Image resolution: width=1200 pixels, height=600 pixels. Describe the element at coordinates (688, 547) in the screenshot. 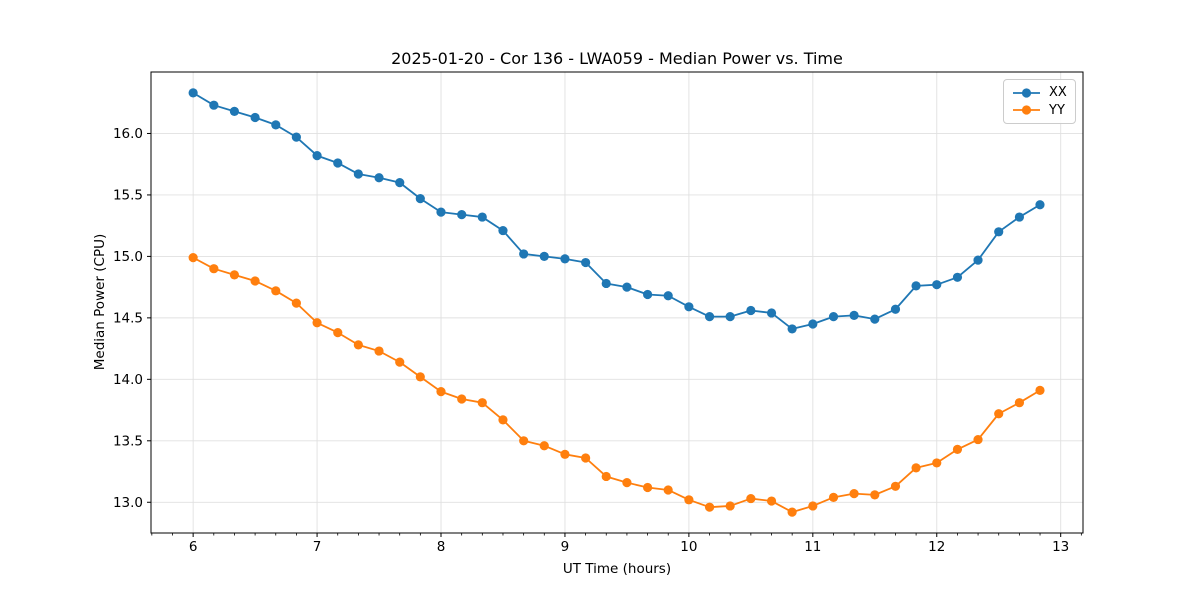

I see `x-tick-label: 10` at that location.